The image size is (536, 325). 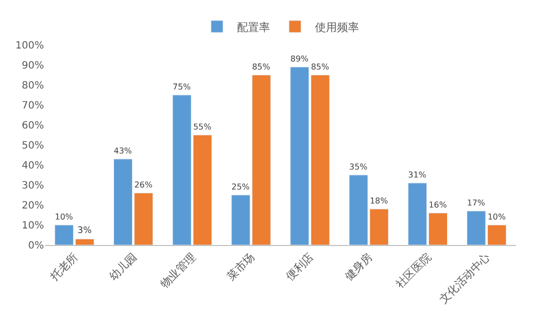 What do you see at coordinates (476, 202) in the screenshot?
I see `data-label: 17%` at bounding box center [476, 202].